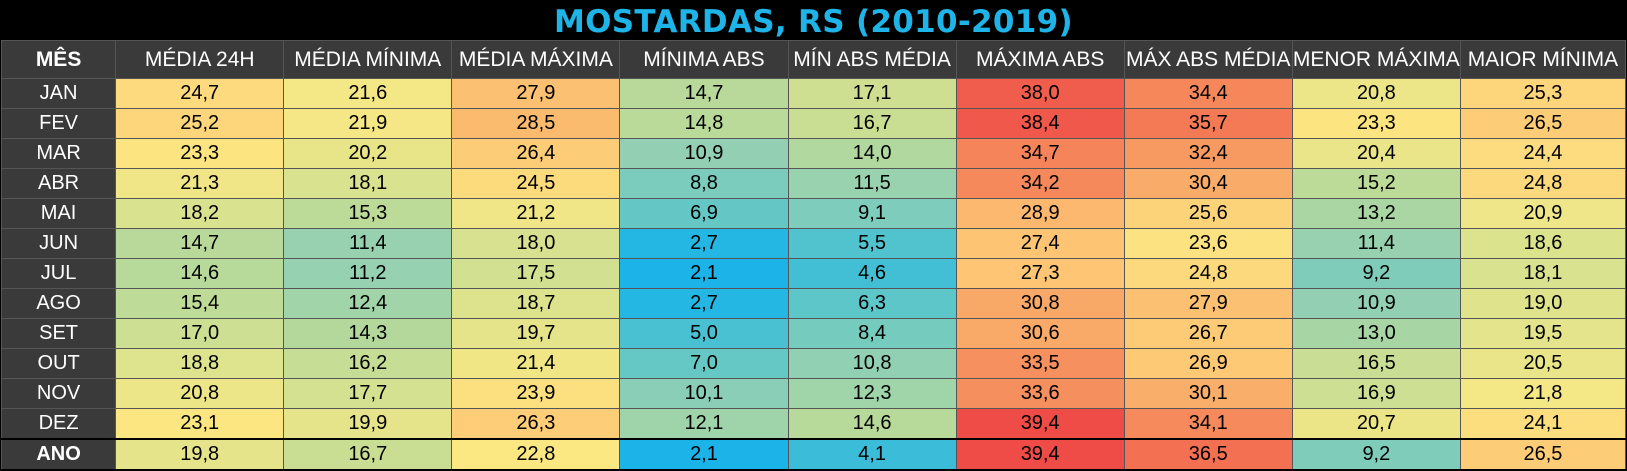  Describe the element at coordinates (536, 424) in the screenshot. I see `table-cell: 26,3` at that location.